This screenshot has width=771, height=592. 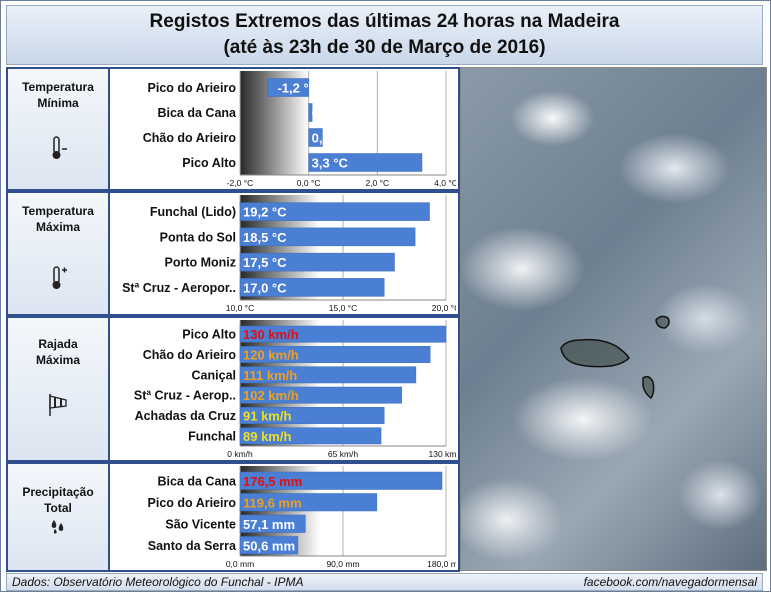 What do you see at coordinates (58, 508) in the screenshot?
I see `panel-label-line2: Total` at bounding box center [58, 508].